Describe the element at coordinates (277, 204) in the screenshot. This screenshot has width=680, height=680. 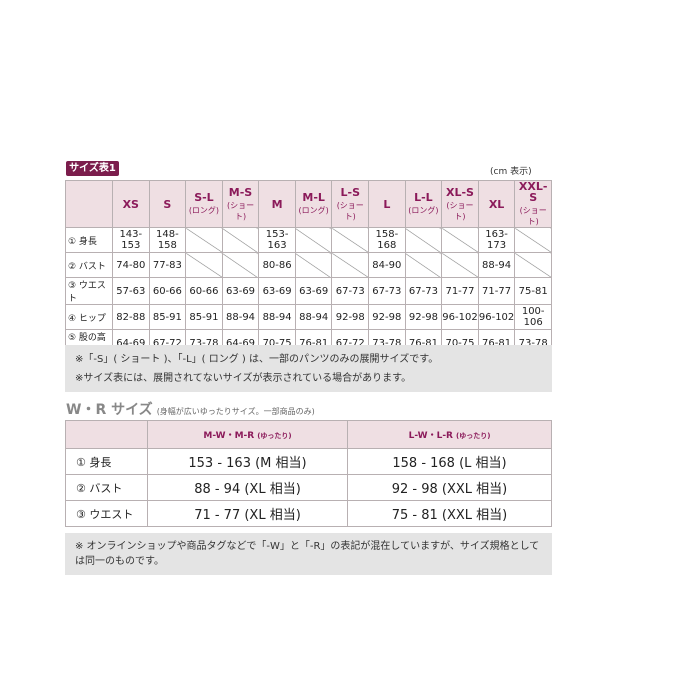
I see `size-name: M` at that location.